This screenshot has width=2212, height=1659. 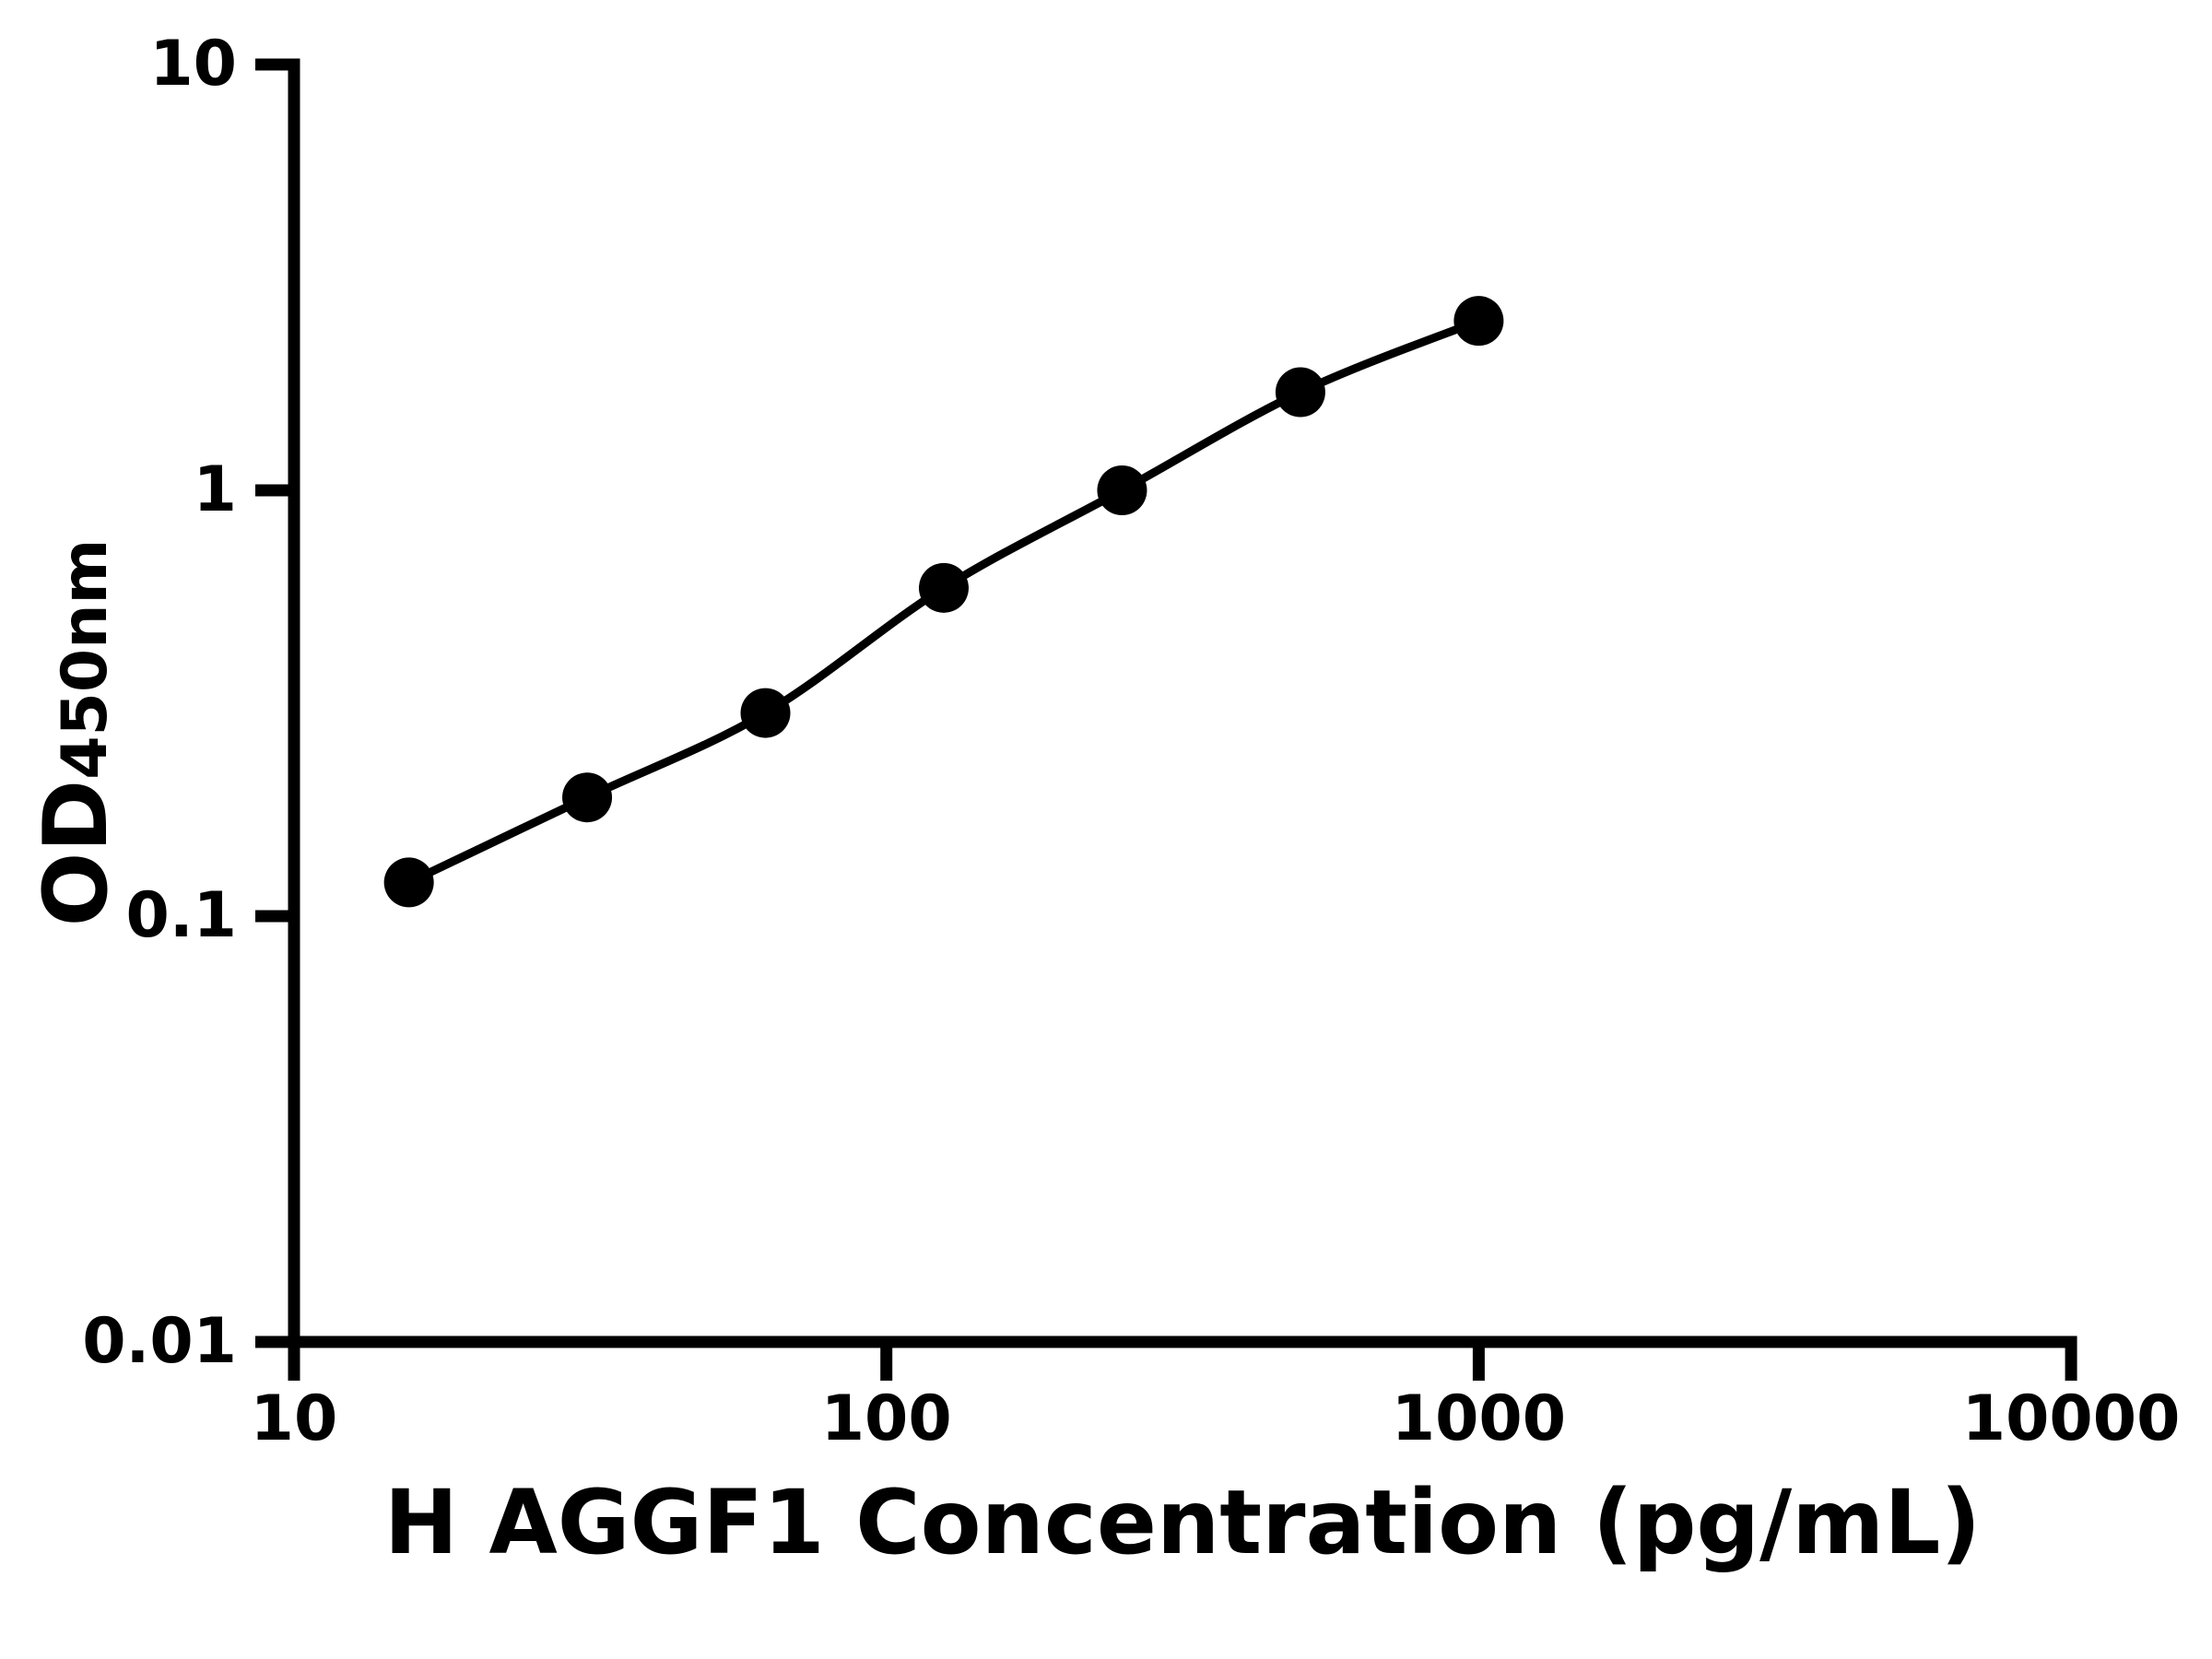 I want to click on y-axis, so click(x=277, y=700).